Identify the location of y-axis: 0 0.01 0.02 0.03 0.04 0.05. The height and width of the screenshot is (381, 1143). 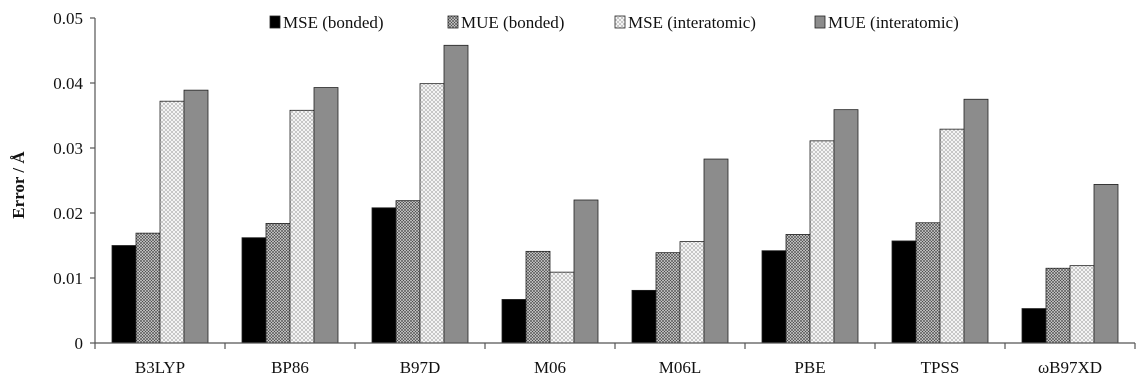
(74, 181).